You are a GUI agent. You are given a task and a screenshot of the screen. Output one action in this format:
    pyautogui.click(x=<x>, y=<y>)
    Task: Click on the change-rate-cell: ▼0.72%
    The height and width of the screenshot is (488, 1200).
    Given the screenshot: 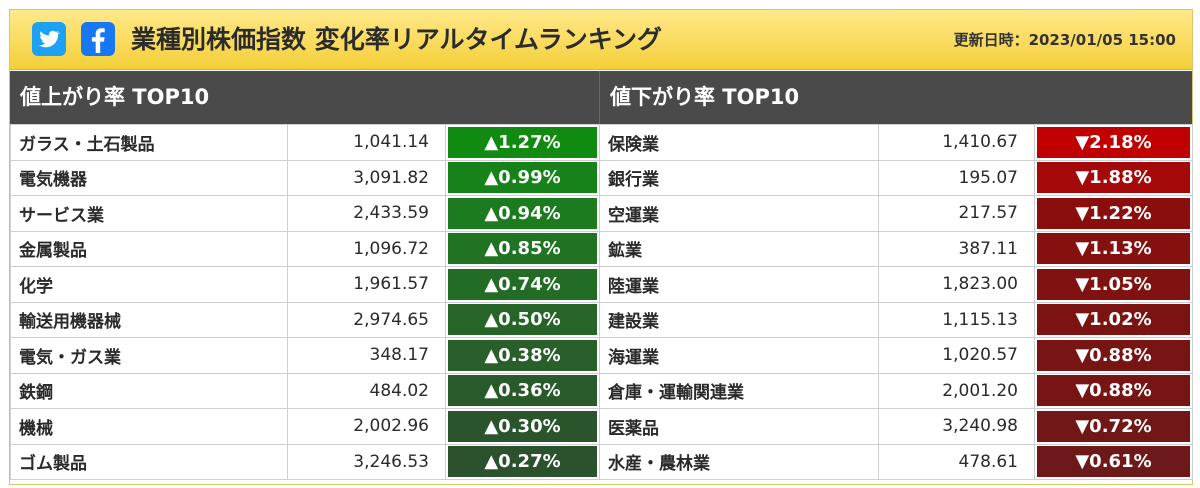 What is the action you would take?
    pyautogui.click(x=1113, y=426)
    